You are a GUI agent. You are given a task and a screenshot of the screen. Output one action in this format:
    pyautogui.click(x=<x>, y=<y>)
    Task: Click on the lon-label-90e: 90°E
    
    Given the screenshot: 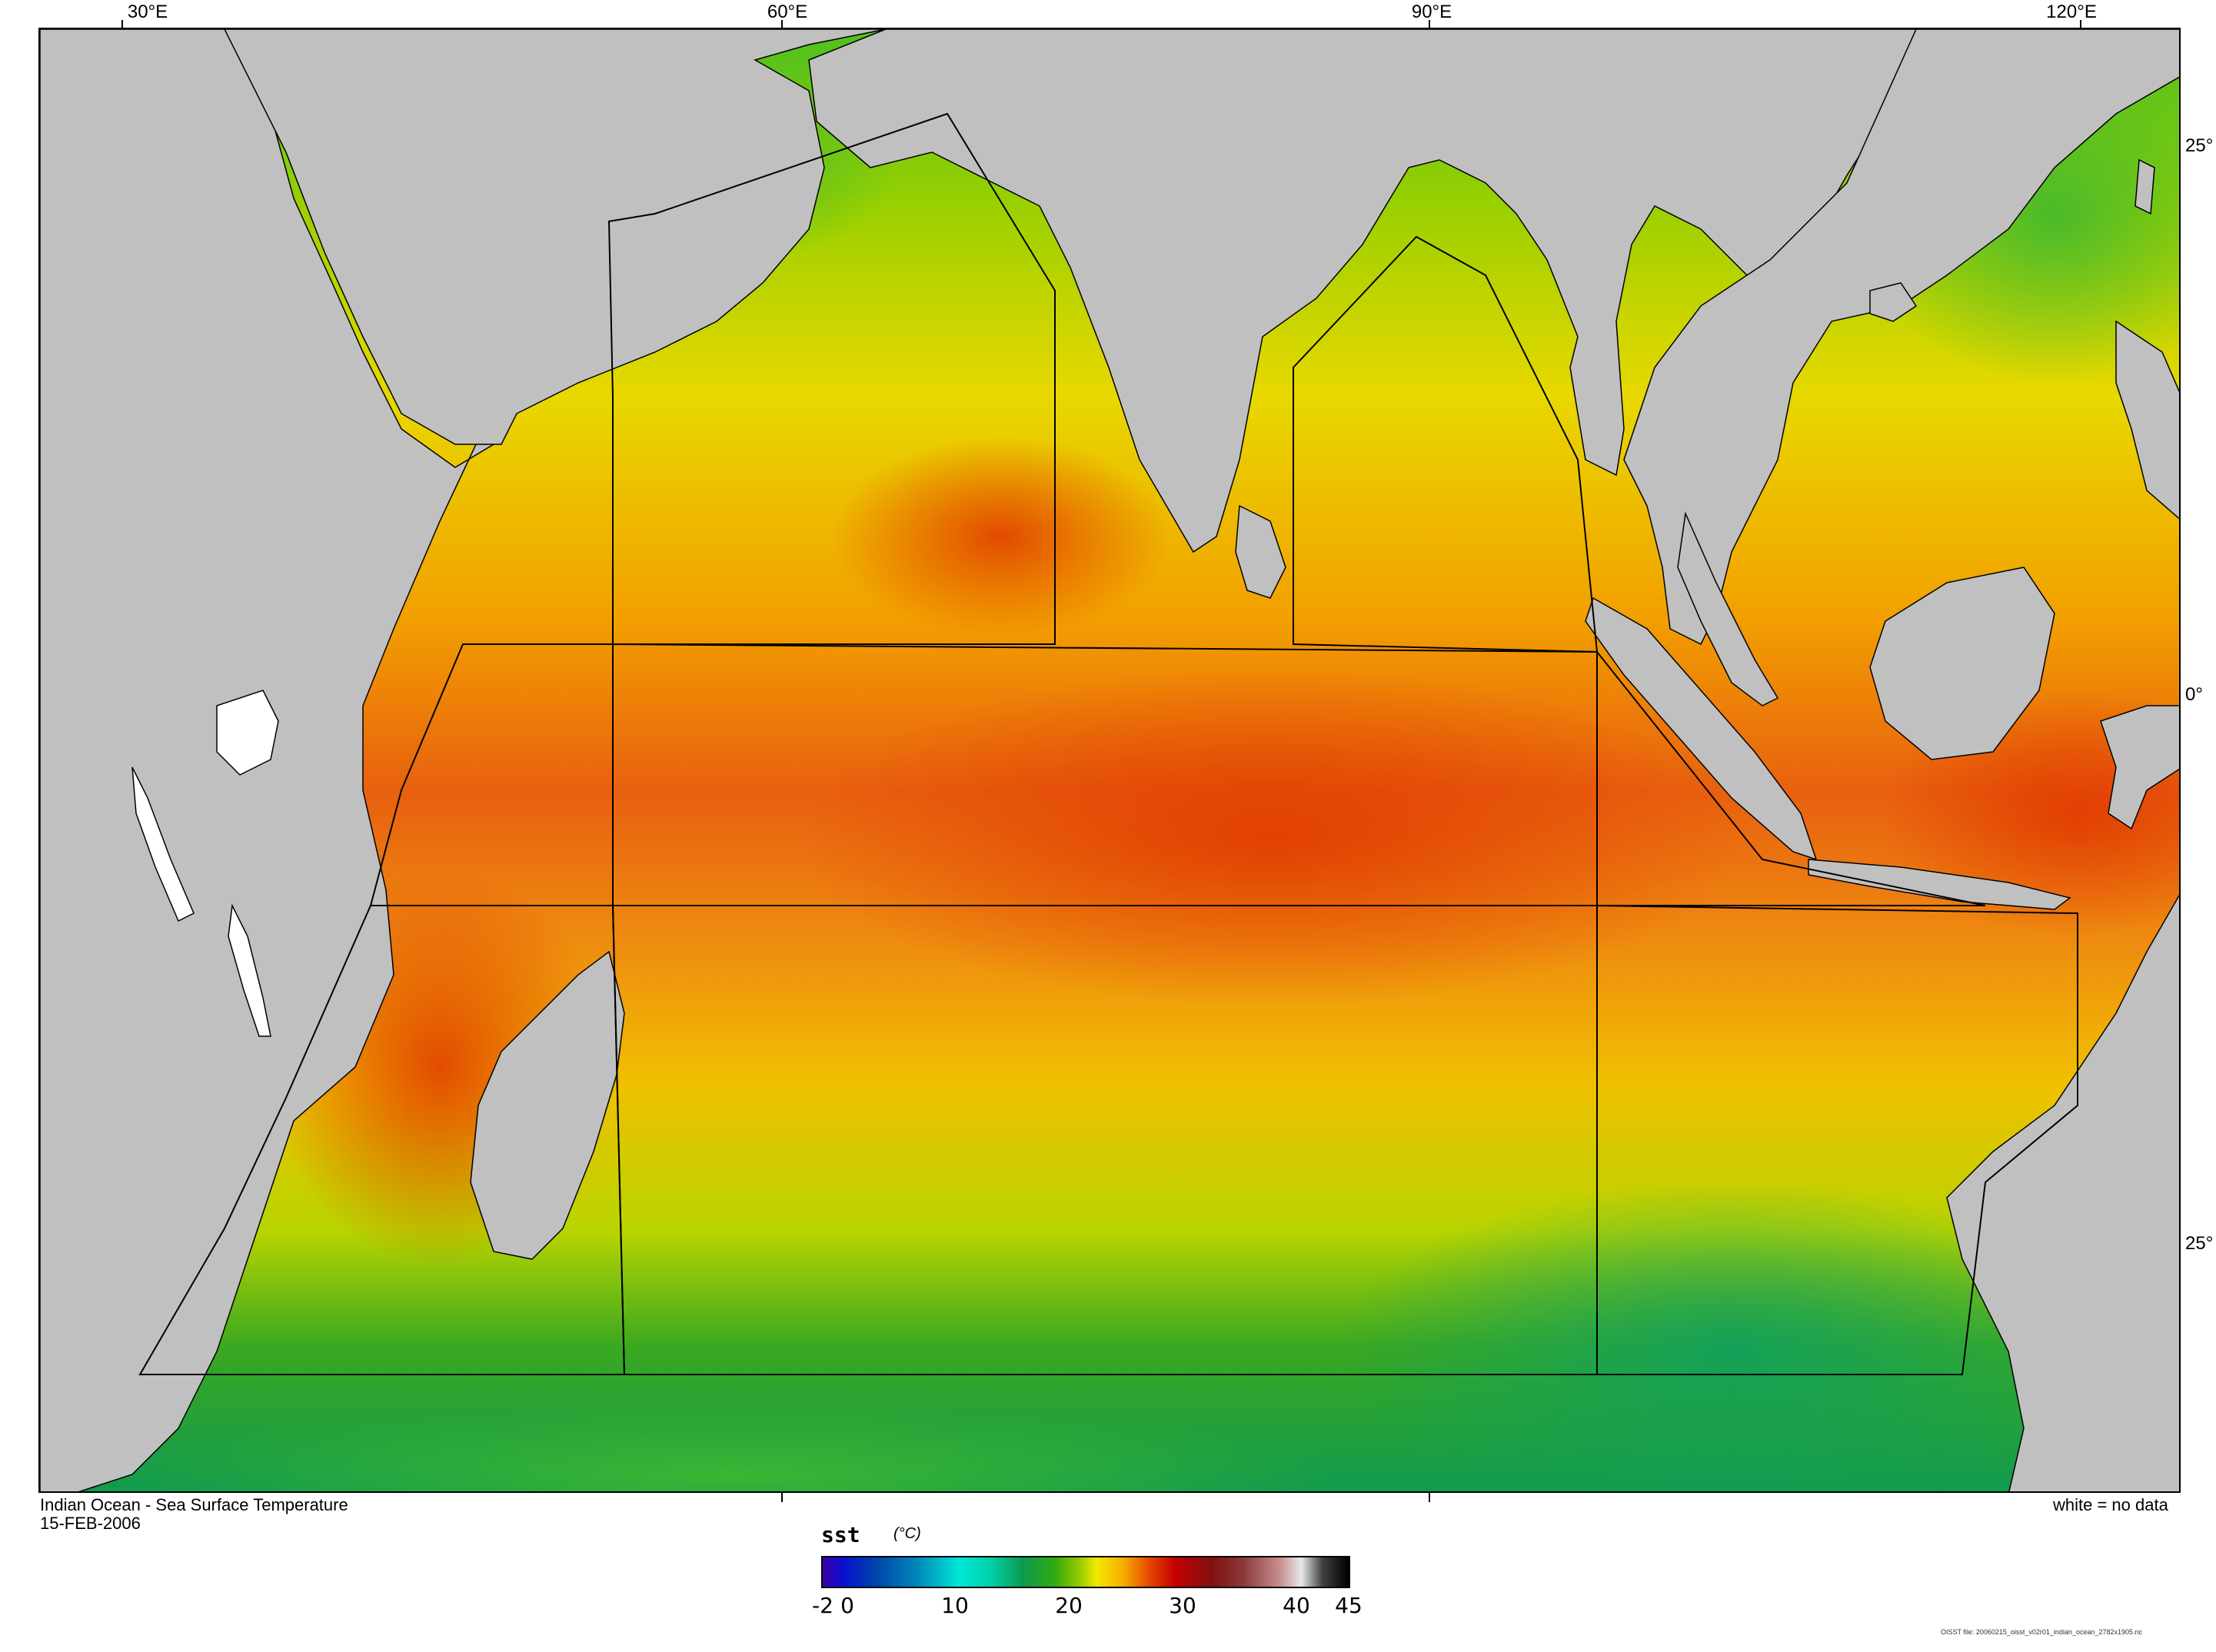 What is the action you would take?
    pyautogui.click(x=1431, y=12)
    